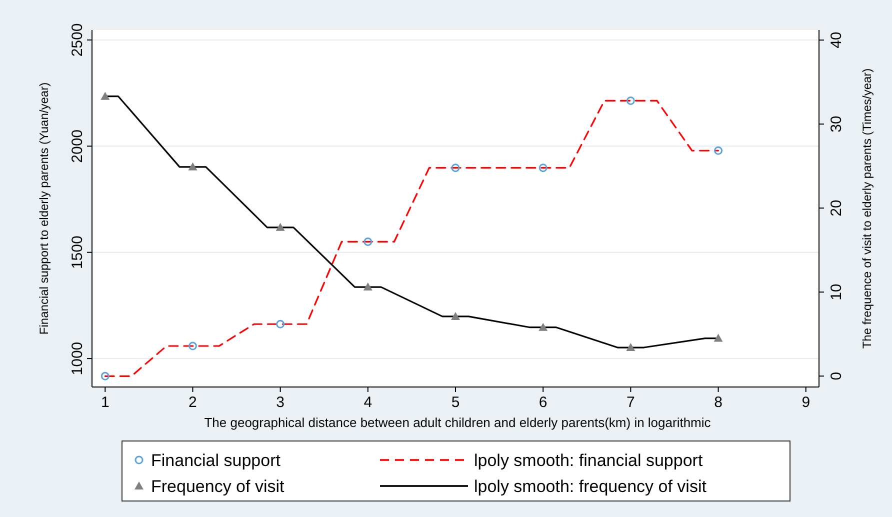 The height and width of the screenshot is (517, 892). I want to click on y2-tick-label: 30, so click(836, 124).